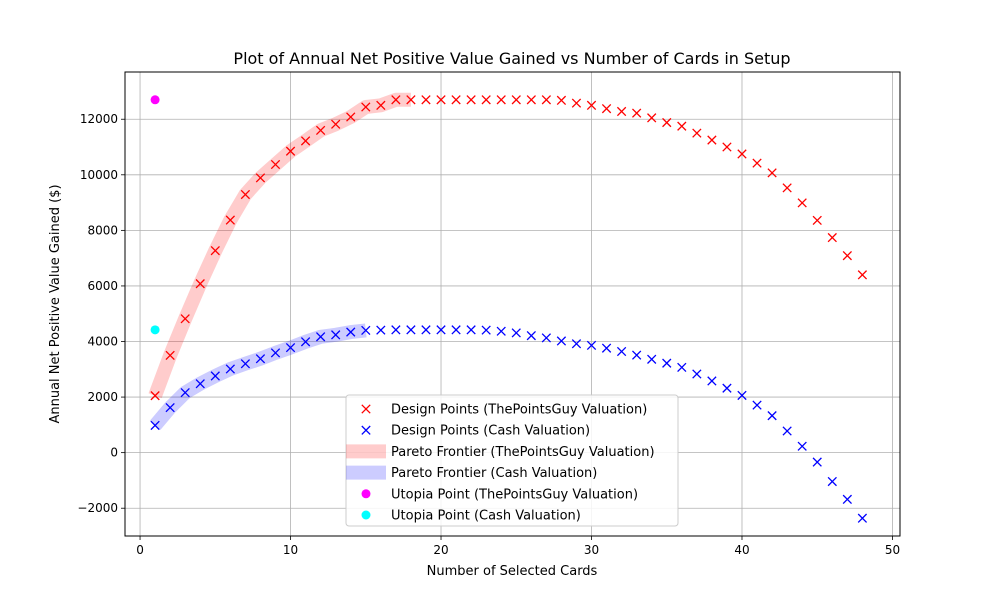 The height and width of the screenshot is (604, 1000). What do you see at coordinates (102, 286) in the screenshot?
I see `y-tick-label: 6000` at bounding box center [102, 286].